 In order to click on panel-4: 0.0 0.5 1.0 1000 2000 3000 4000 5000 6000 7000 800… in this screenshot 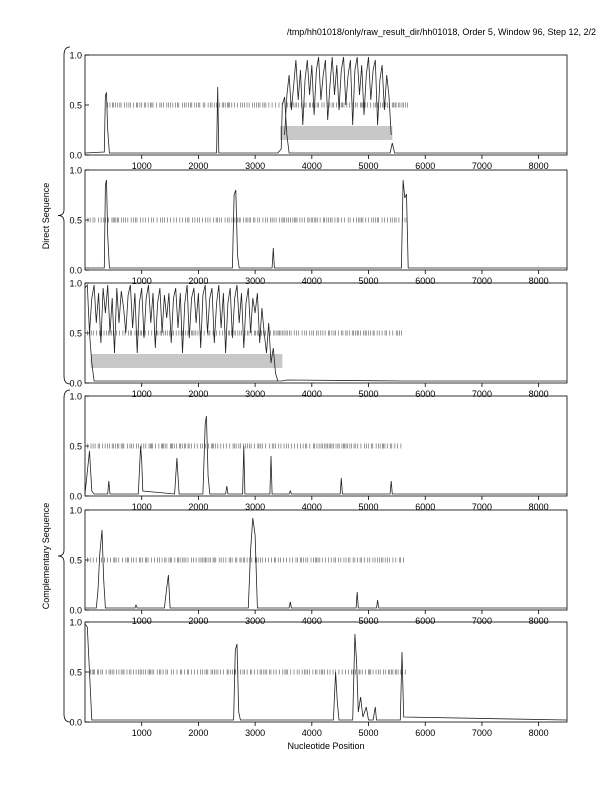, I will do `click(318, 452)`.